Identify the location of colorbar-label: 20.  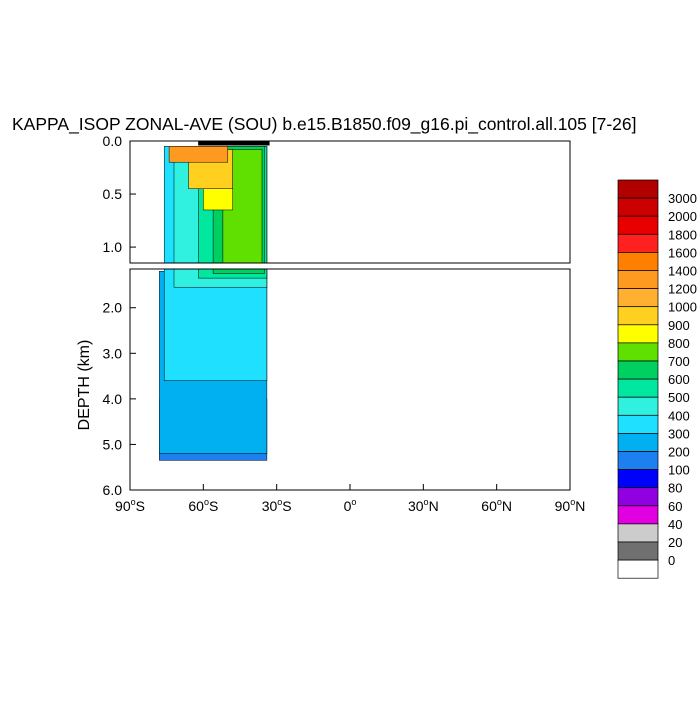
(675, 542).